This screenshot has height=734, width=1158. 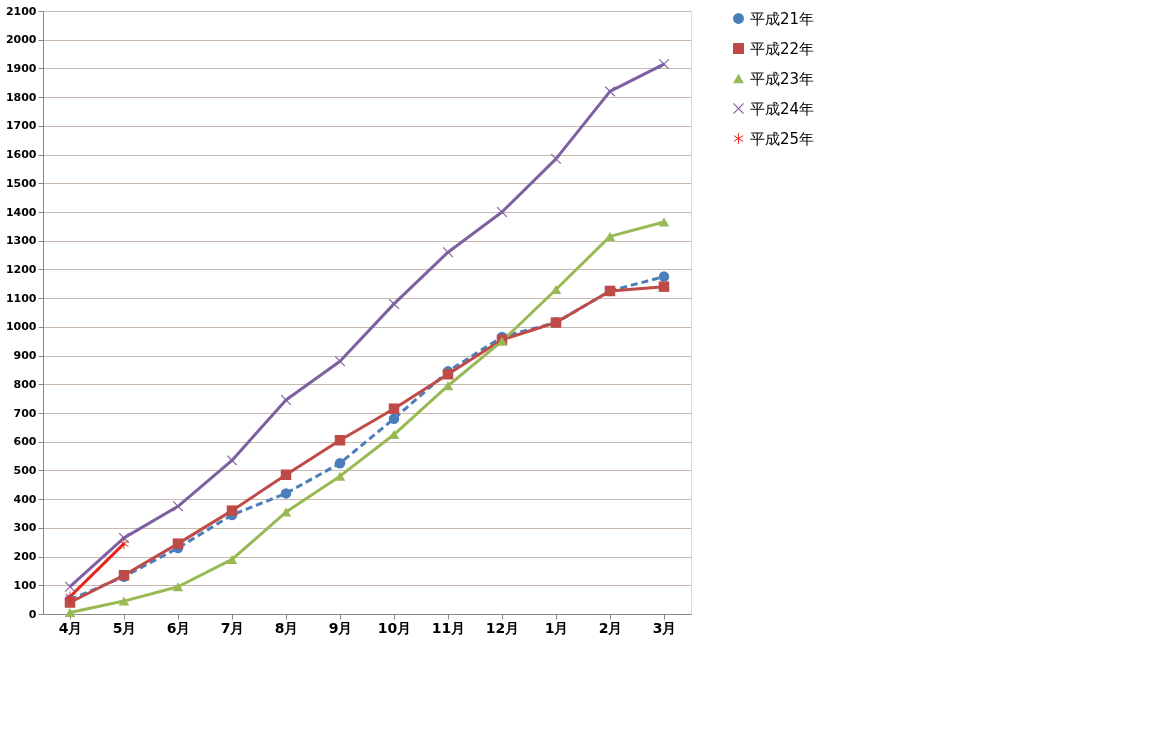 What do you see at coordinates (25, 384) in the screenshot?
I see `y-tick-label: 800` at bounding box center [25, 384].